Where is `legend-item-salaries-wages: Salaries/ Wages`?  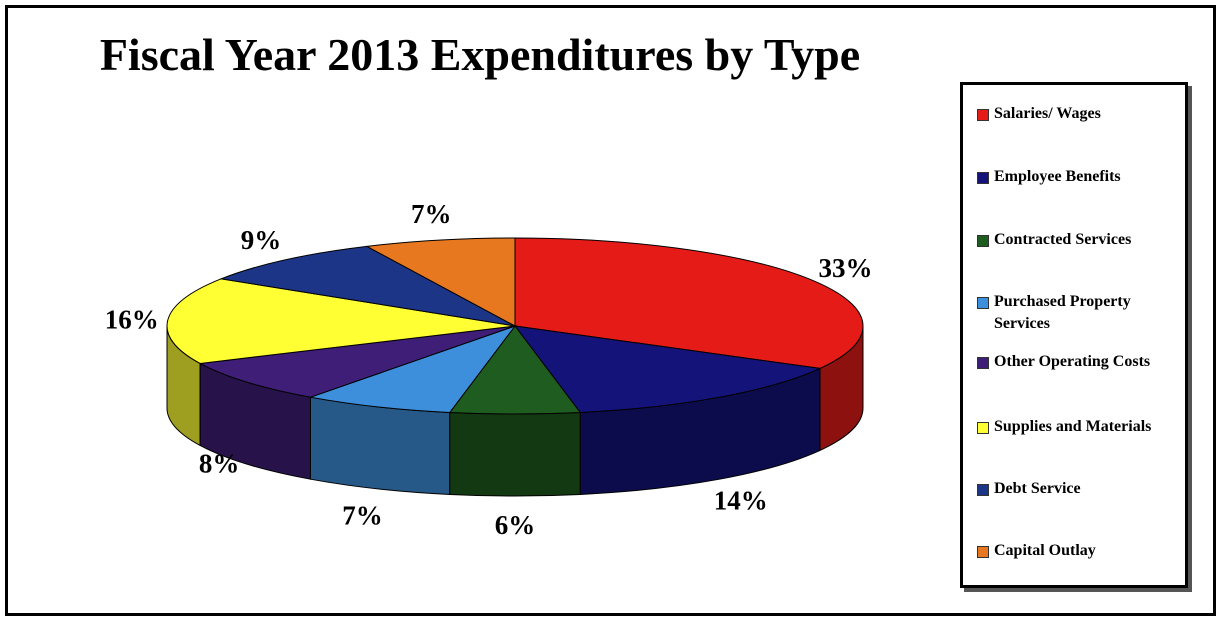 legend-item-salaries-wages: Salaries/ Wages is located at coordinates (1080, 114).